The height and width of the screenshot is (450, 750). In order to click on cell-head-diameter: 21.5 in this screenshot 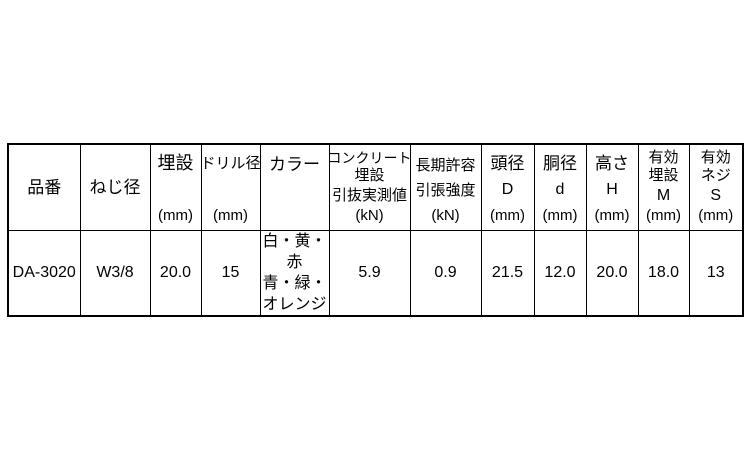, I will do `click(507, 272)`.